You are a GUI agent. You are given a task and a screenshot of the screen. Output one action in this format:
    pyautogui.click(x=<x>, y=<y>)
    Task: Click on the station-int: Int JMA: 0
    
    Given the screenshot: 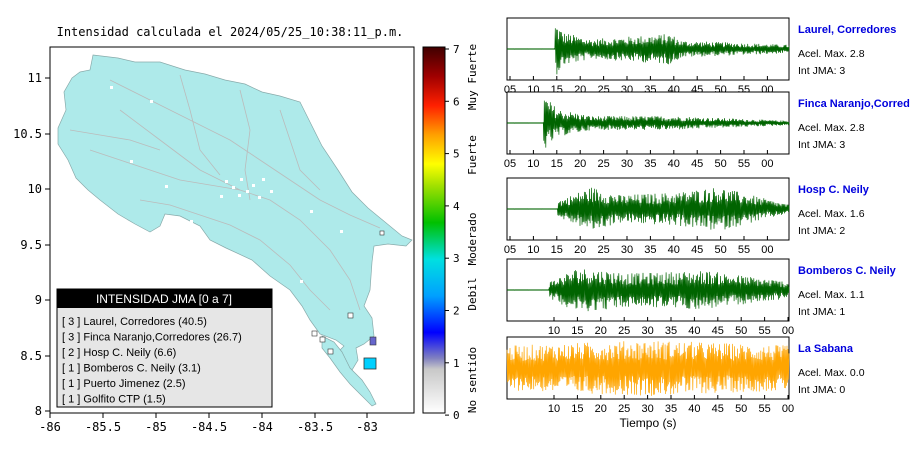 What is the action you would take?
    pyautogui.click(x=821, y=390)
    